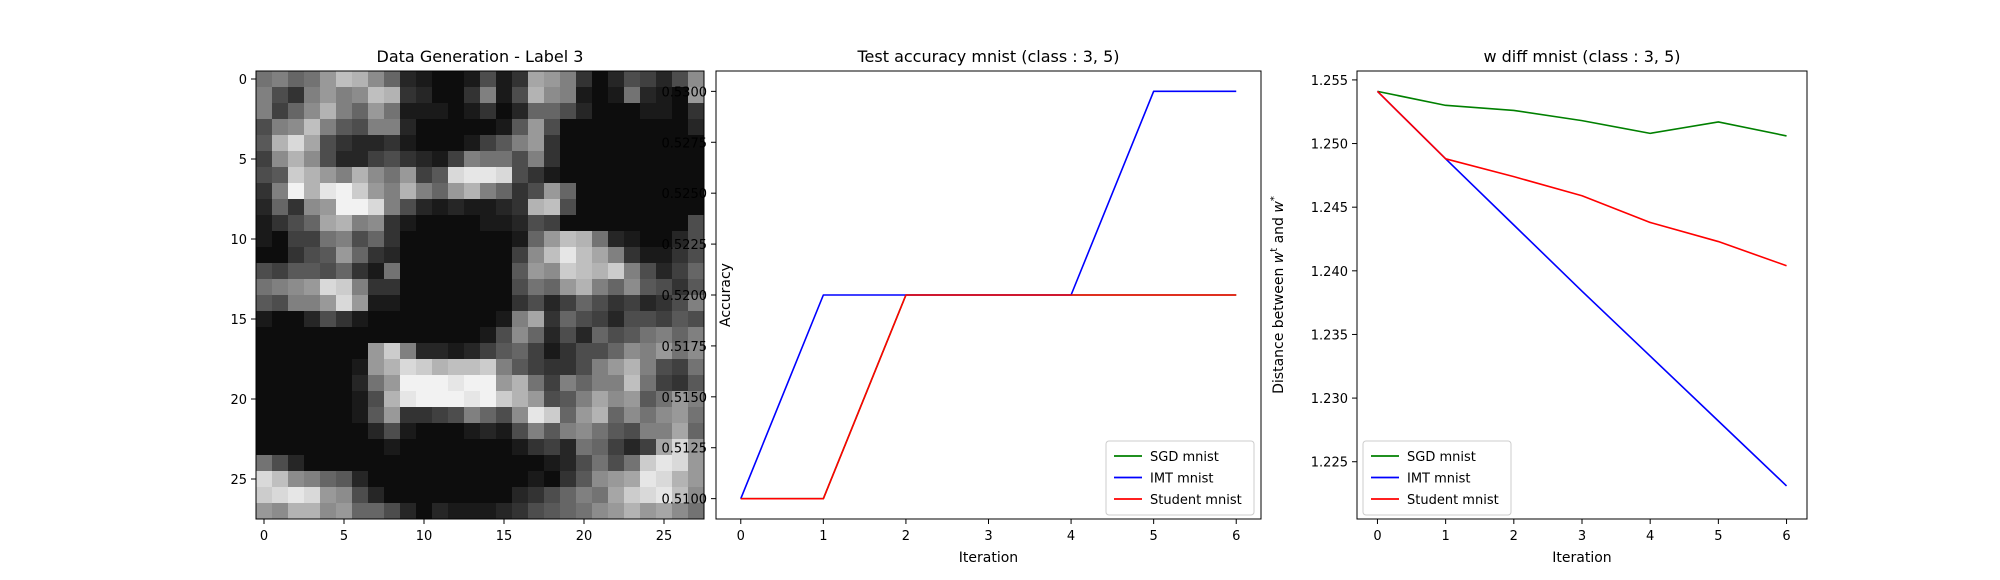 Image resolution: width=2000 pixels, height=580 pixels. Describe the element at coordinates (1514, 536) in the screenshot. I see `x-tick-label: 2` at that location.